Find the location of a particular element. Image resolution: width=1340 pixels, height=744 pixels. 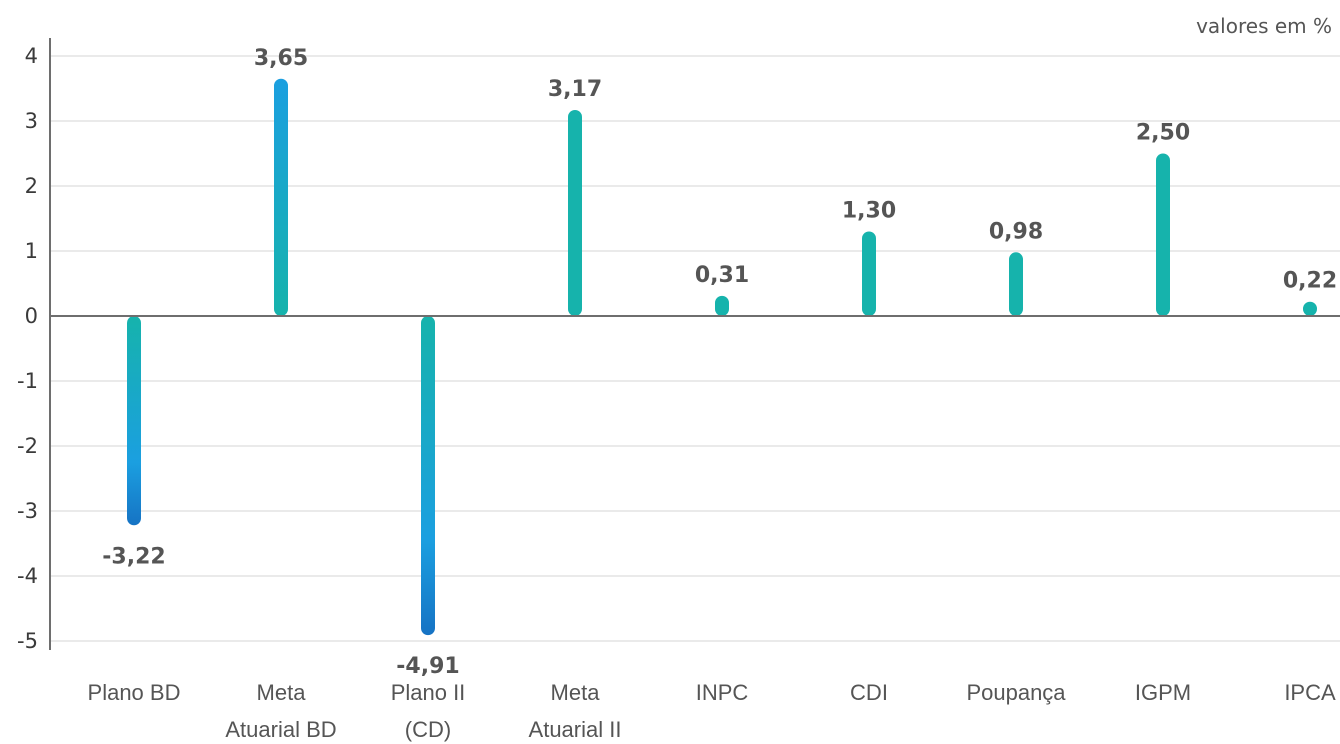

data-label: 0,98 is located at coordinates (1016, 231).